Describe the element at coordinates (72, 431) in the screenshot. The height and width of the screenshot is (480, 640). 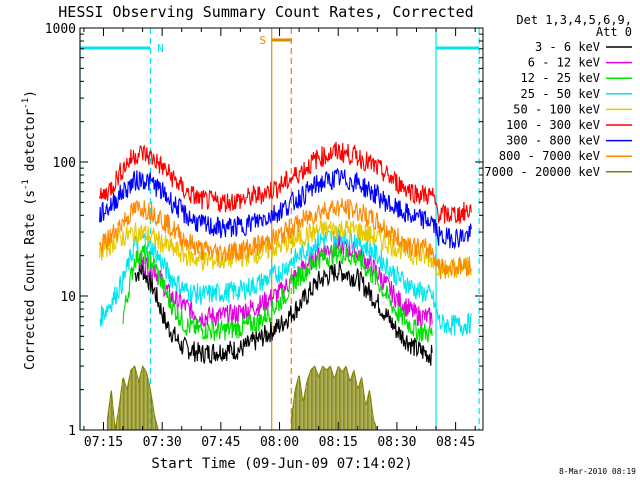
I see `y-tick-label: 1` at that location.